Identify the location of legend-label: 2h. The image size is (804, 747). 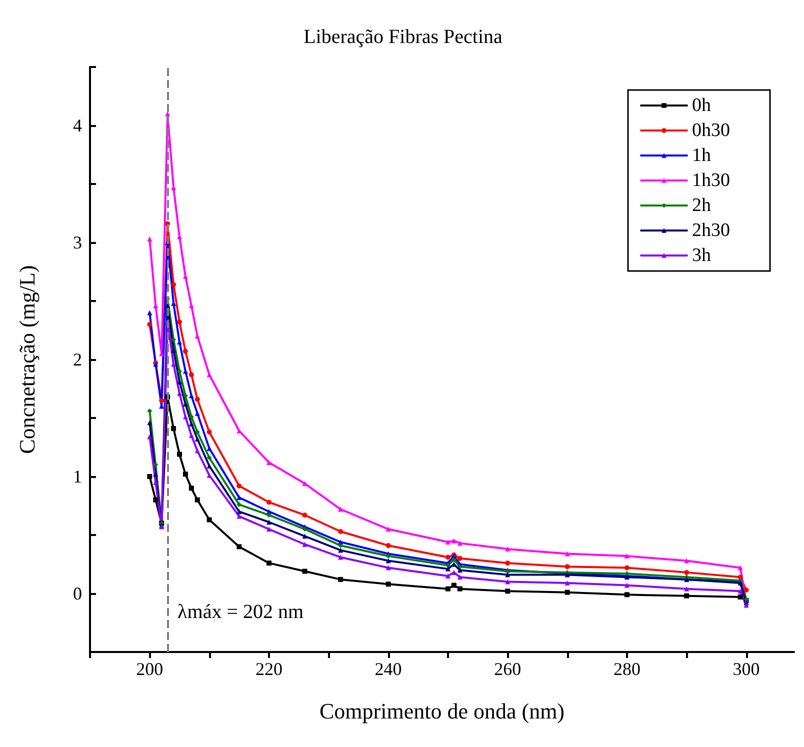
(702, 205).